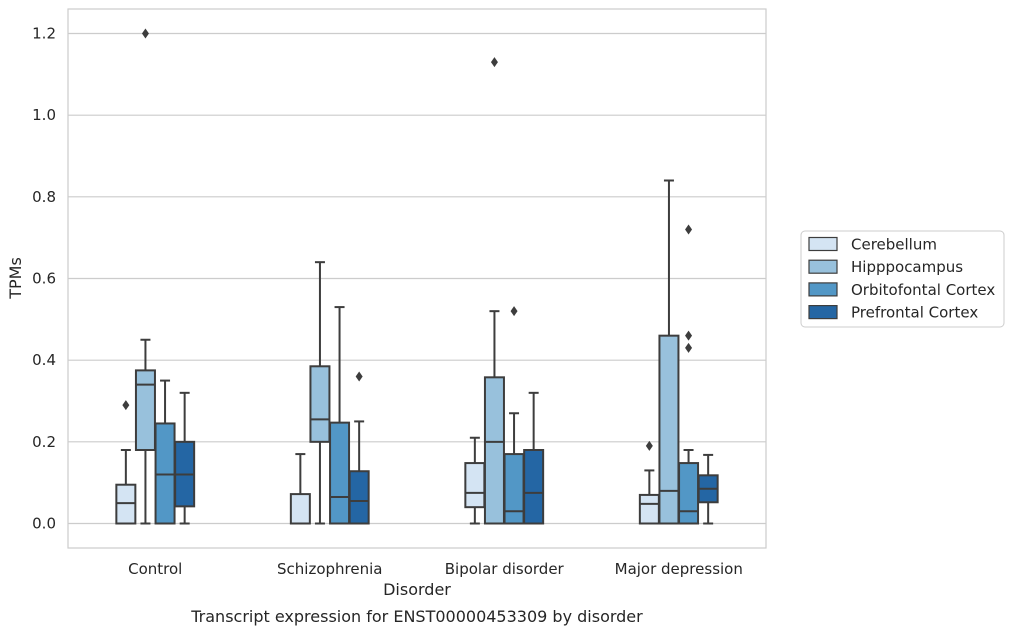 This screenshot has height=634, width=1014. Describe the element at coordinates (44, 442) in the screenshot. I see `y-tick-label: 0.2` at that location.